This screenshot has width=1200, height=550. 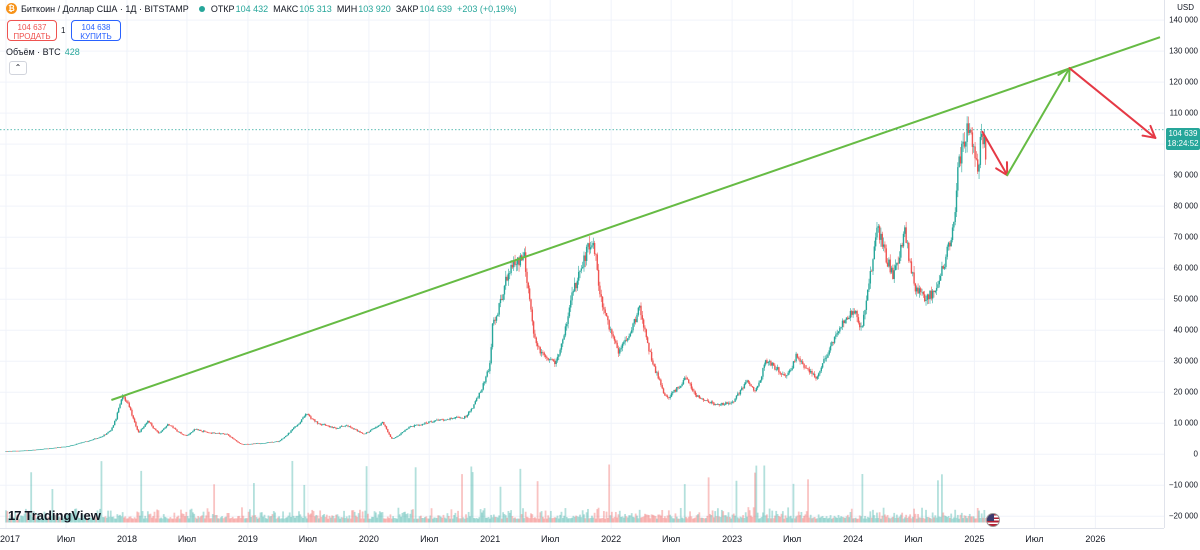 I want to click on symbol-title: Биткоин / Доллар США · 1Д · BITSTAMP, so click(x=105, y=8).